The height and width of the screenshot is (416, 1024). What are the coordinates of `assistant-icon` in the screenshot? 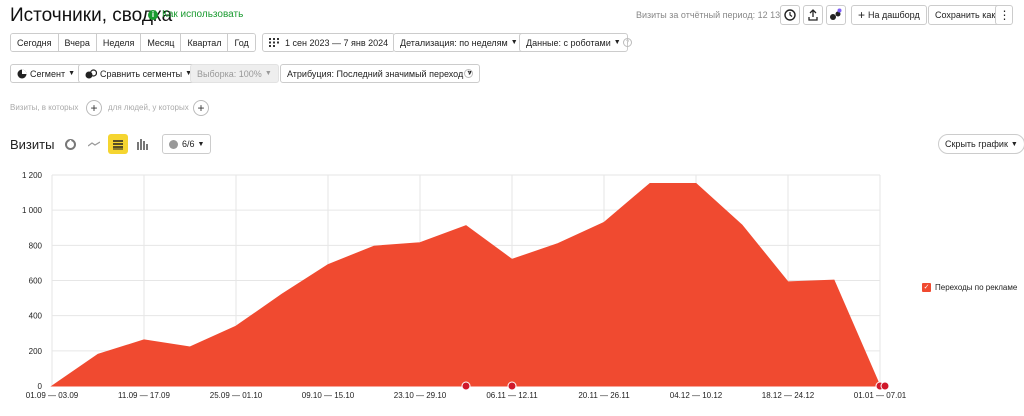 It's located at (836, 14).